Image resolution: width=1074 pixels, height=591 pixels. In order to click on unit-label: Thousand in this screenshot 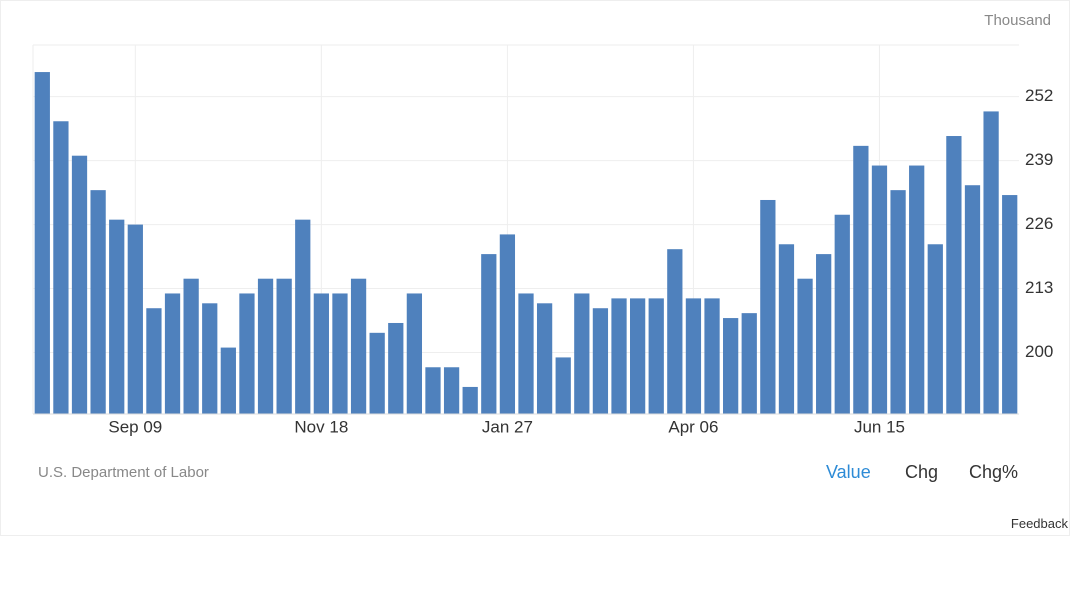, I will do `click(1017, 20)`.